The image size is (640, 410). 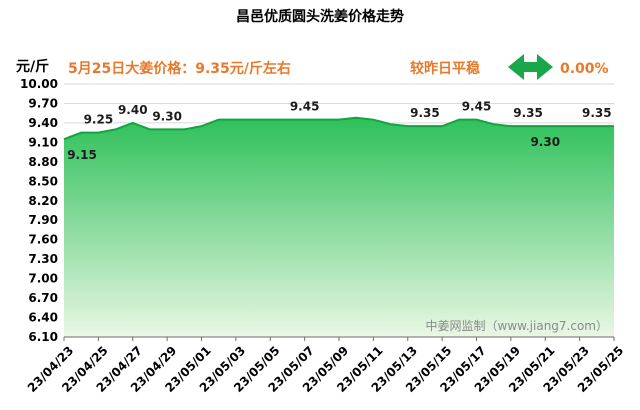 I want to click on change-label: 较昨日平稳, so click(x=445, y=68).